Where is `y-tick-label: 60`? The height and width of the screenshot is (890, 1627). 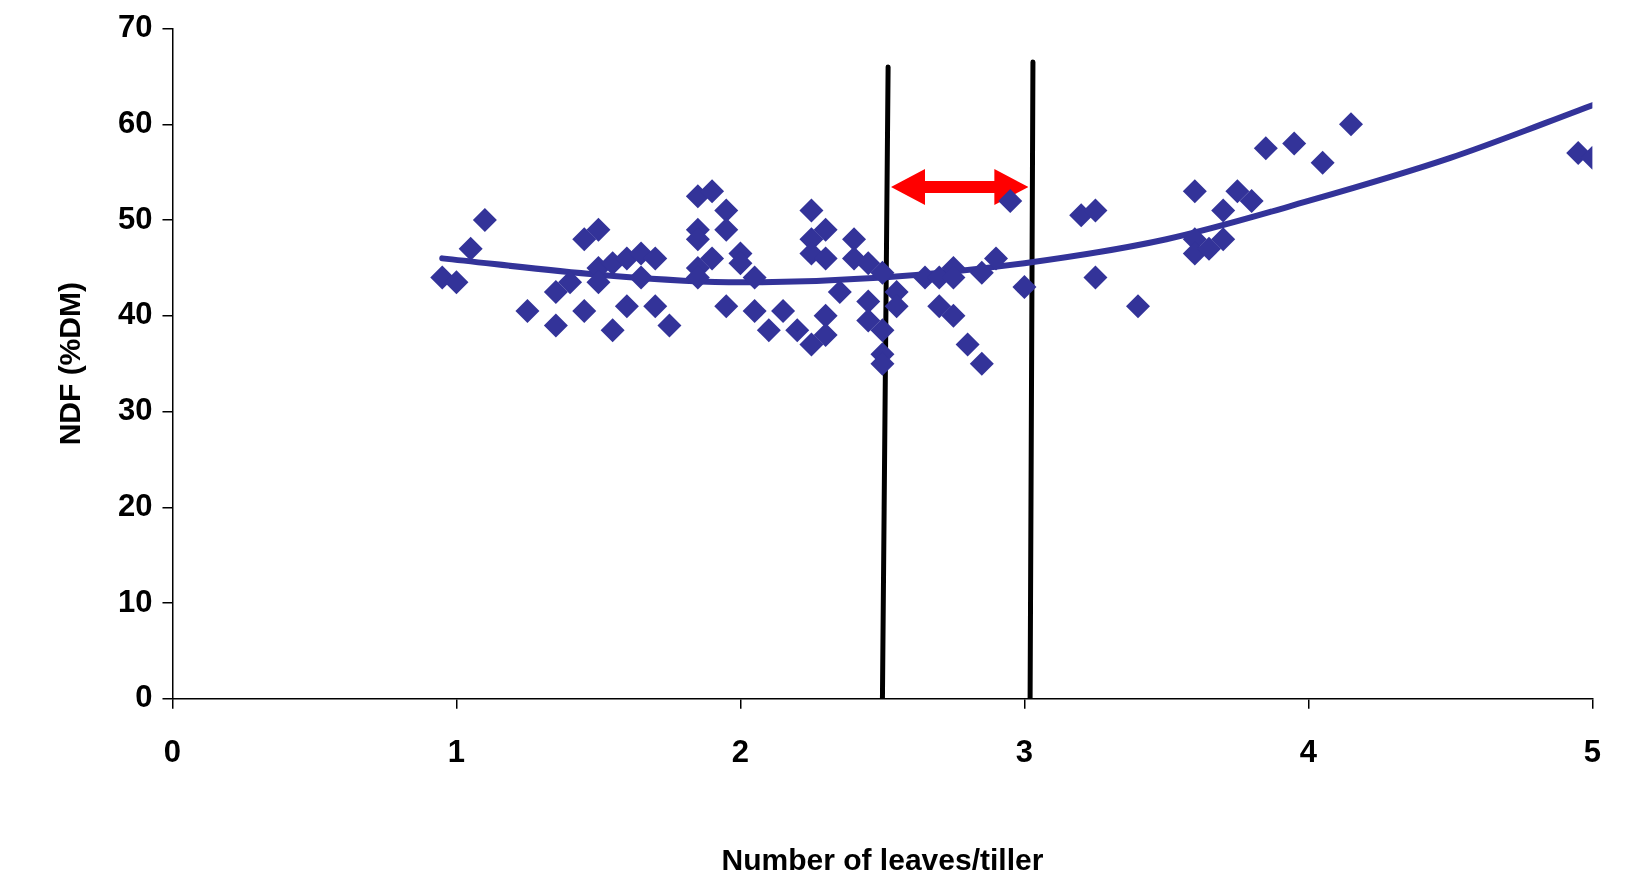 y-tick-label: 60 is located at coordinates (135, 122).